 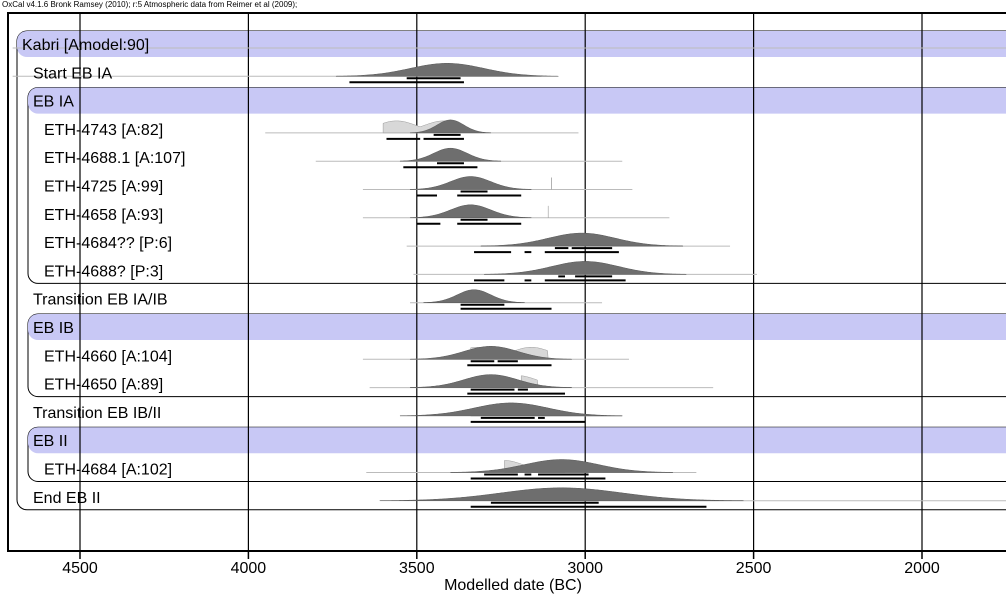 I want to click on row-label-eth-4725-a-99: ETH-4725 [A:99], so click(x=103, y=187).